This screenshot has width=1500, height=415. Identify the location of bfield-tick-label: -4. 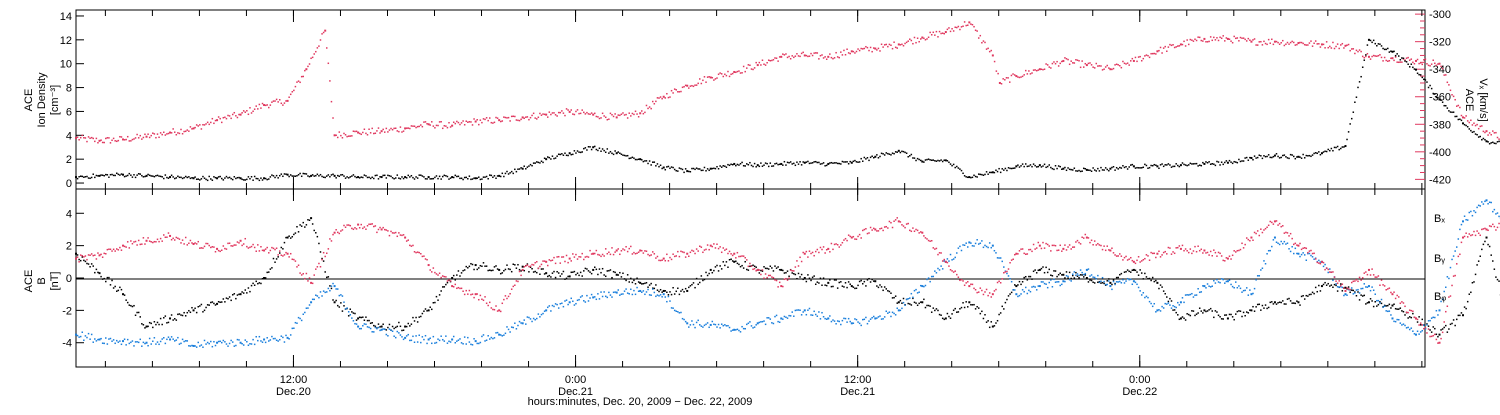
(67, 344).